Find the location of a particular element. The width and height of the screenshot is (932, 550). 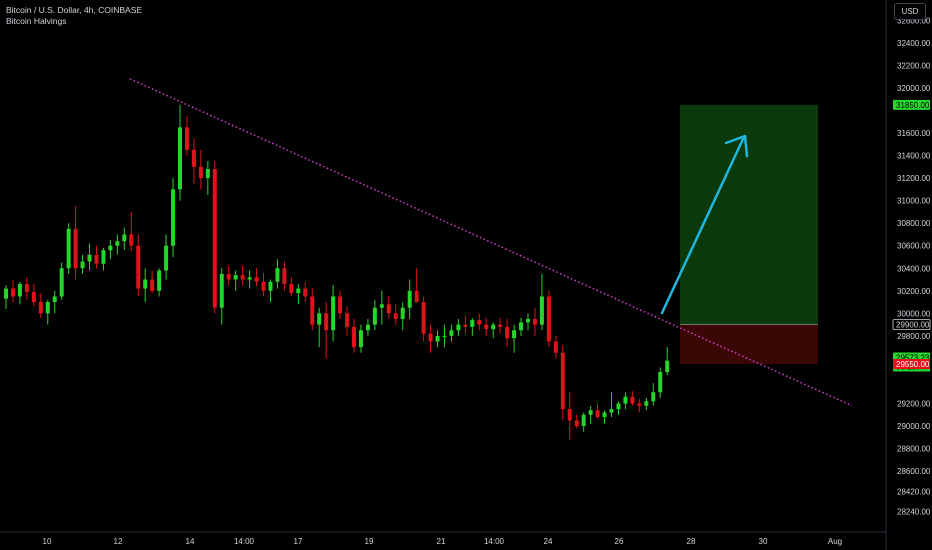

stop-zone is located at coordinates (749, 344).